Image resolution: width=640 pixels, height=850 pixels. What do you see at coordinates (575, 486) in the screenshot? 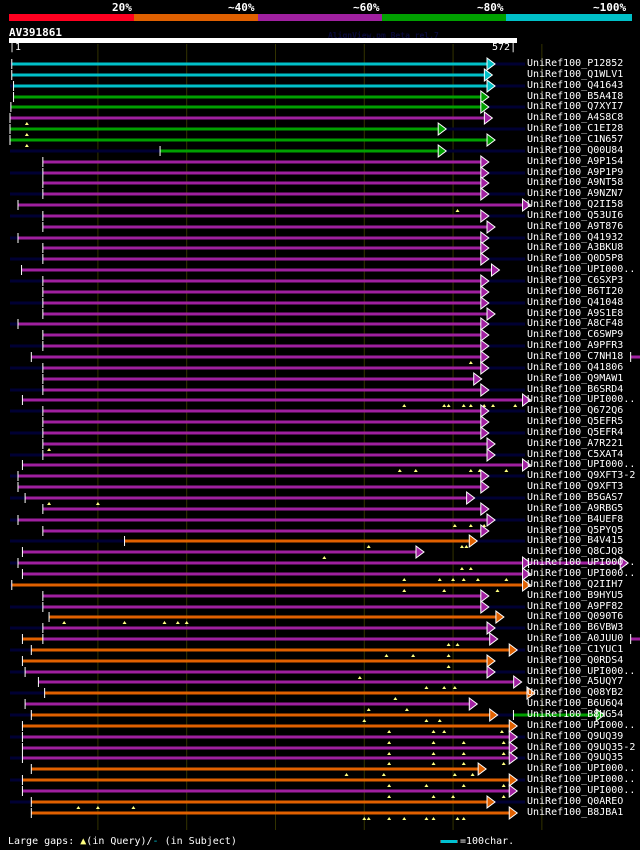
I see `hit-label: UniRef100_Q9XFT3` at bounding box center [575, 486].